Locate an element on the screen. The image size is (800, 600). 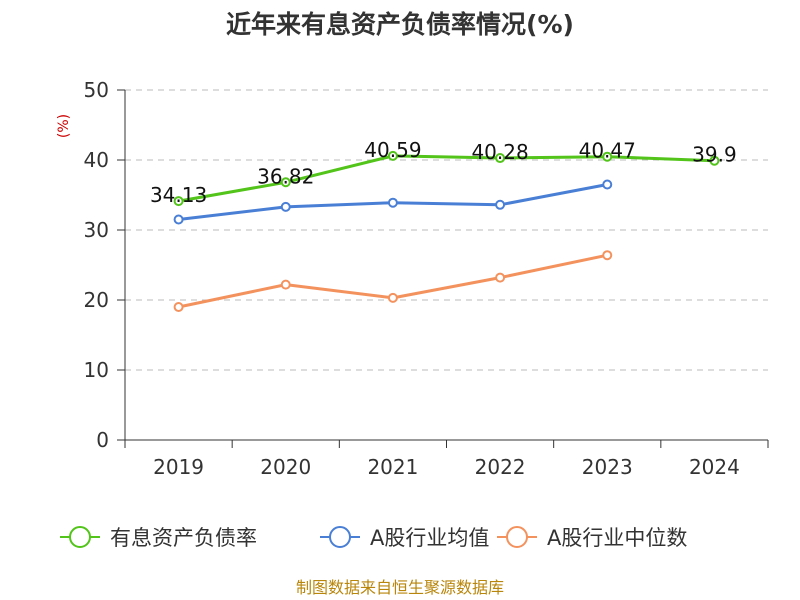
point-1-2019 is located at coordinates (178, 219).